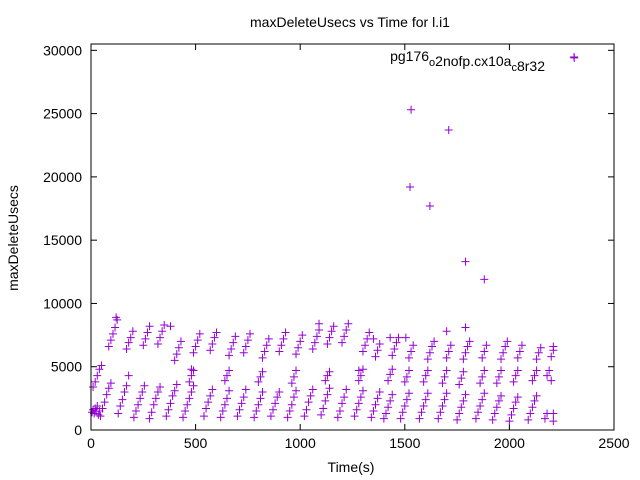 This screenshot has width=640, height=480. Describe the element at coordinates (62, 114) in the screenshot. I see `y-tick-label: 25000` at that location.